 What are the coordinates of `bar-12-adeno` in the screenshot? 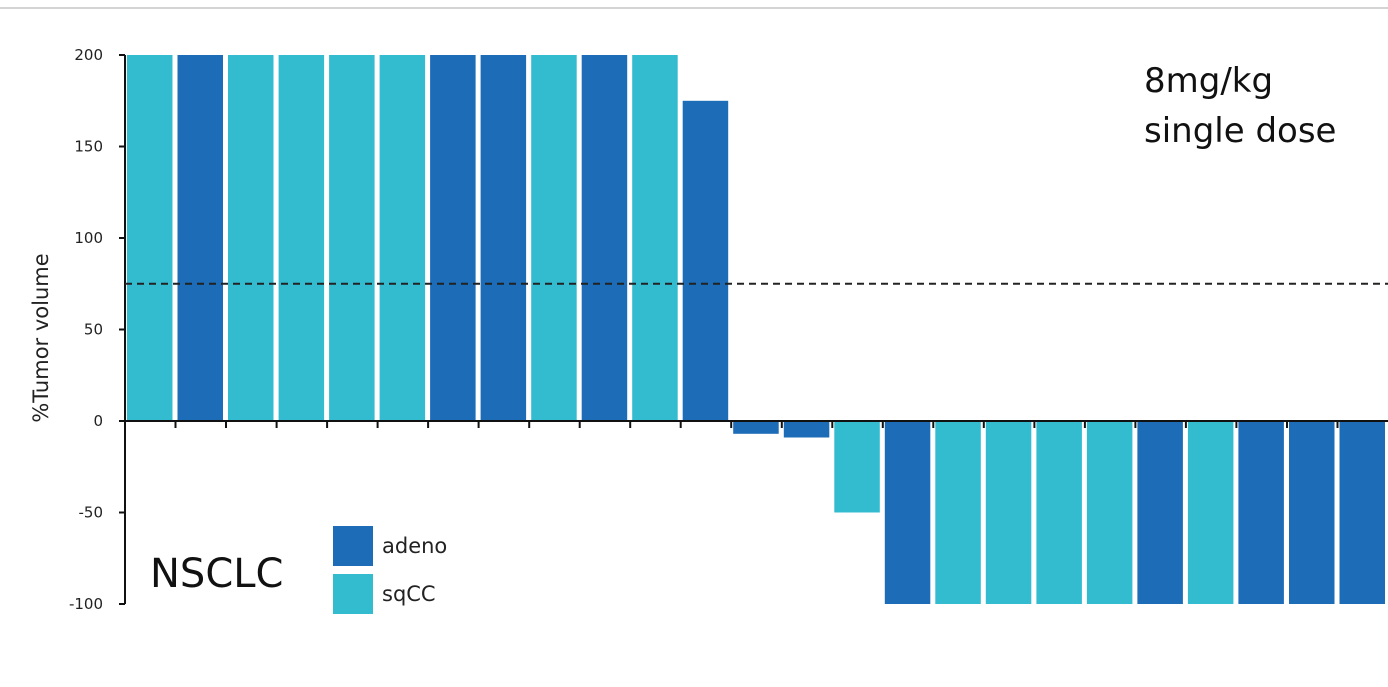 It's located at (705, 261).